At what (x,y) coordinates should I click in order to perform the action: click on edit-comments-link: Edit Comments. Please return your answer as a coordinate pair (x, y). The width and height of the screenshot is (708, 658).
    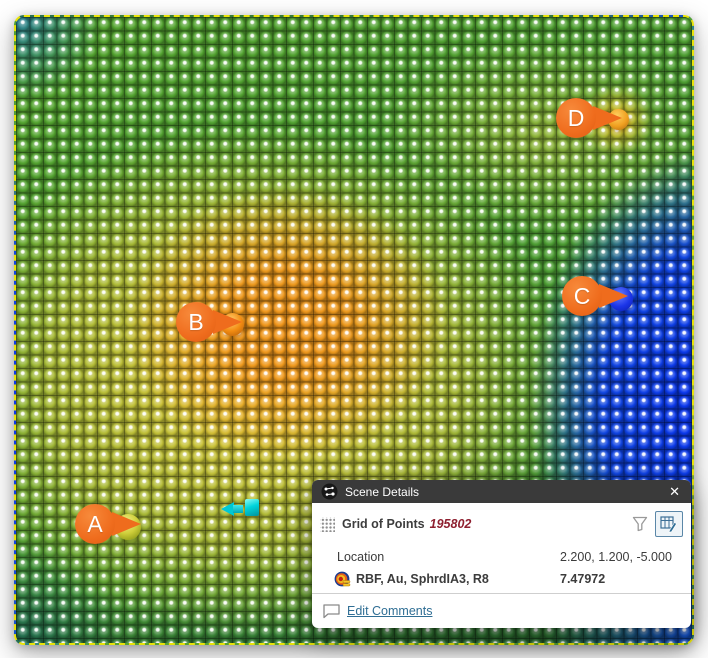
    Looking at the image, I should click on (390, 611).